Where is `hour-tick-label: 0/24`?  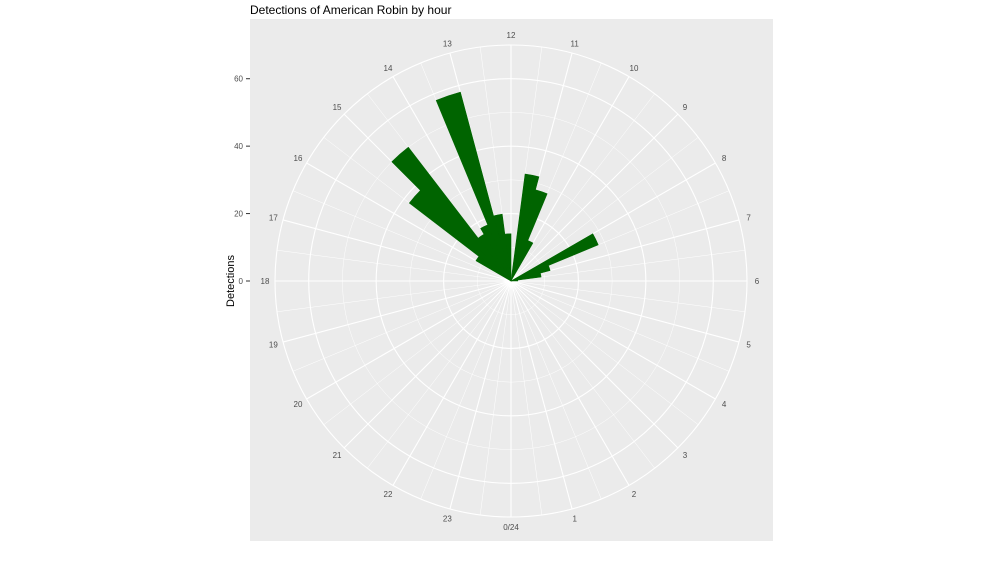
hour-tick-label: 0/24 is located at coordinates (511, 527).